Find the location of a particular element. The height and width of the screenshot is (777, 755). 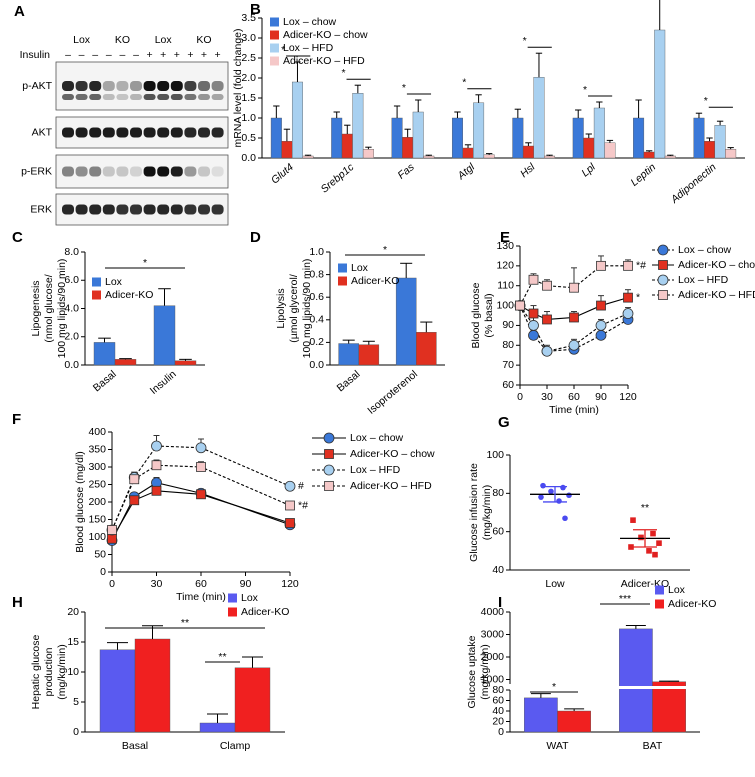

y-tick-label: 3.0 is located at coordinates (248, 38).